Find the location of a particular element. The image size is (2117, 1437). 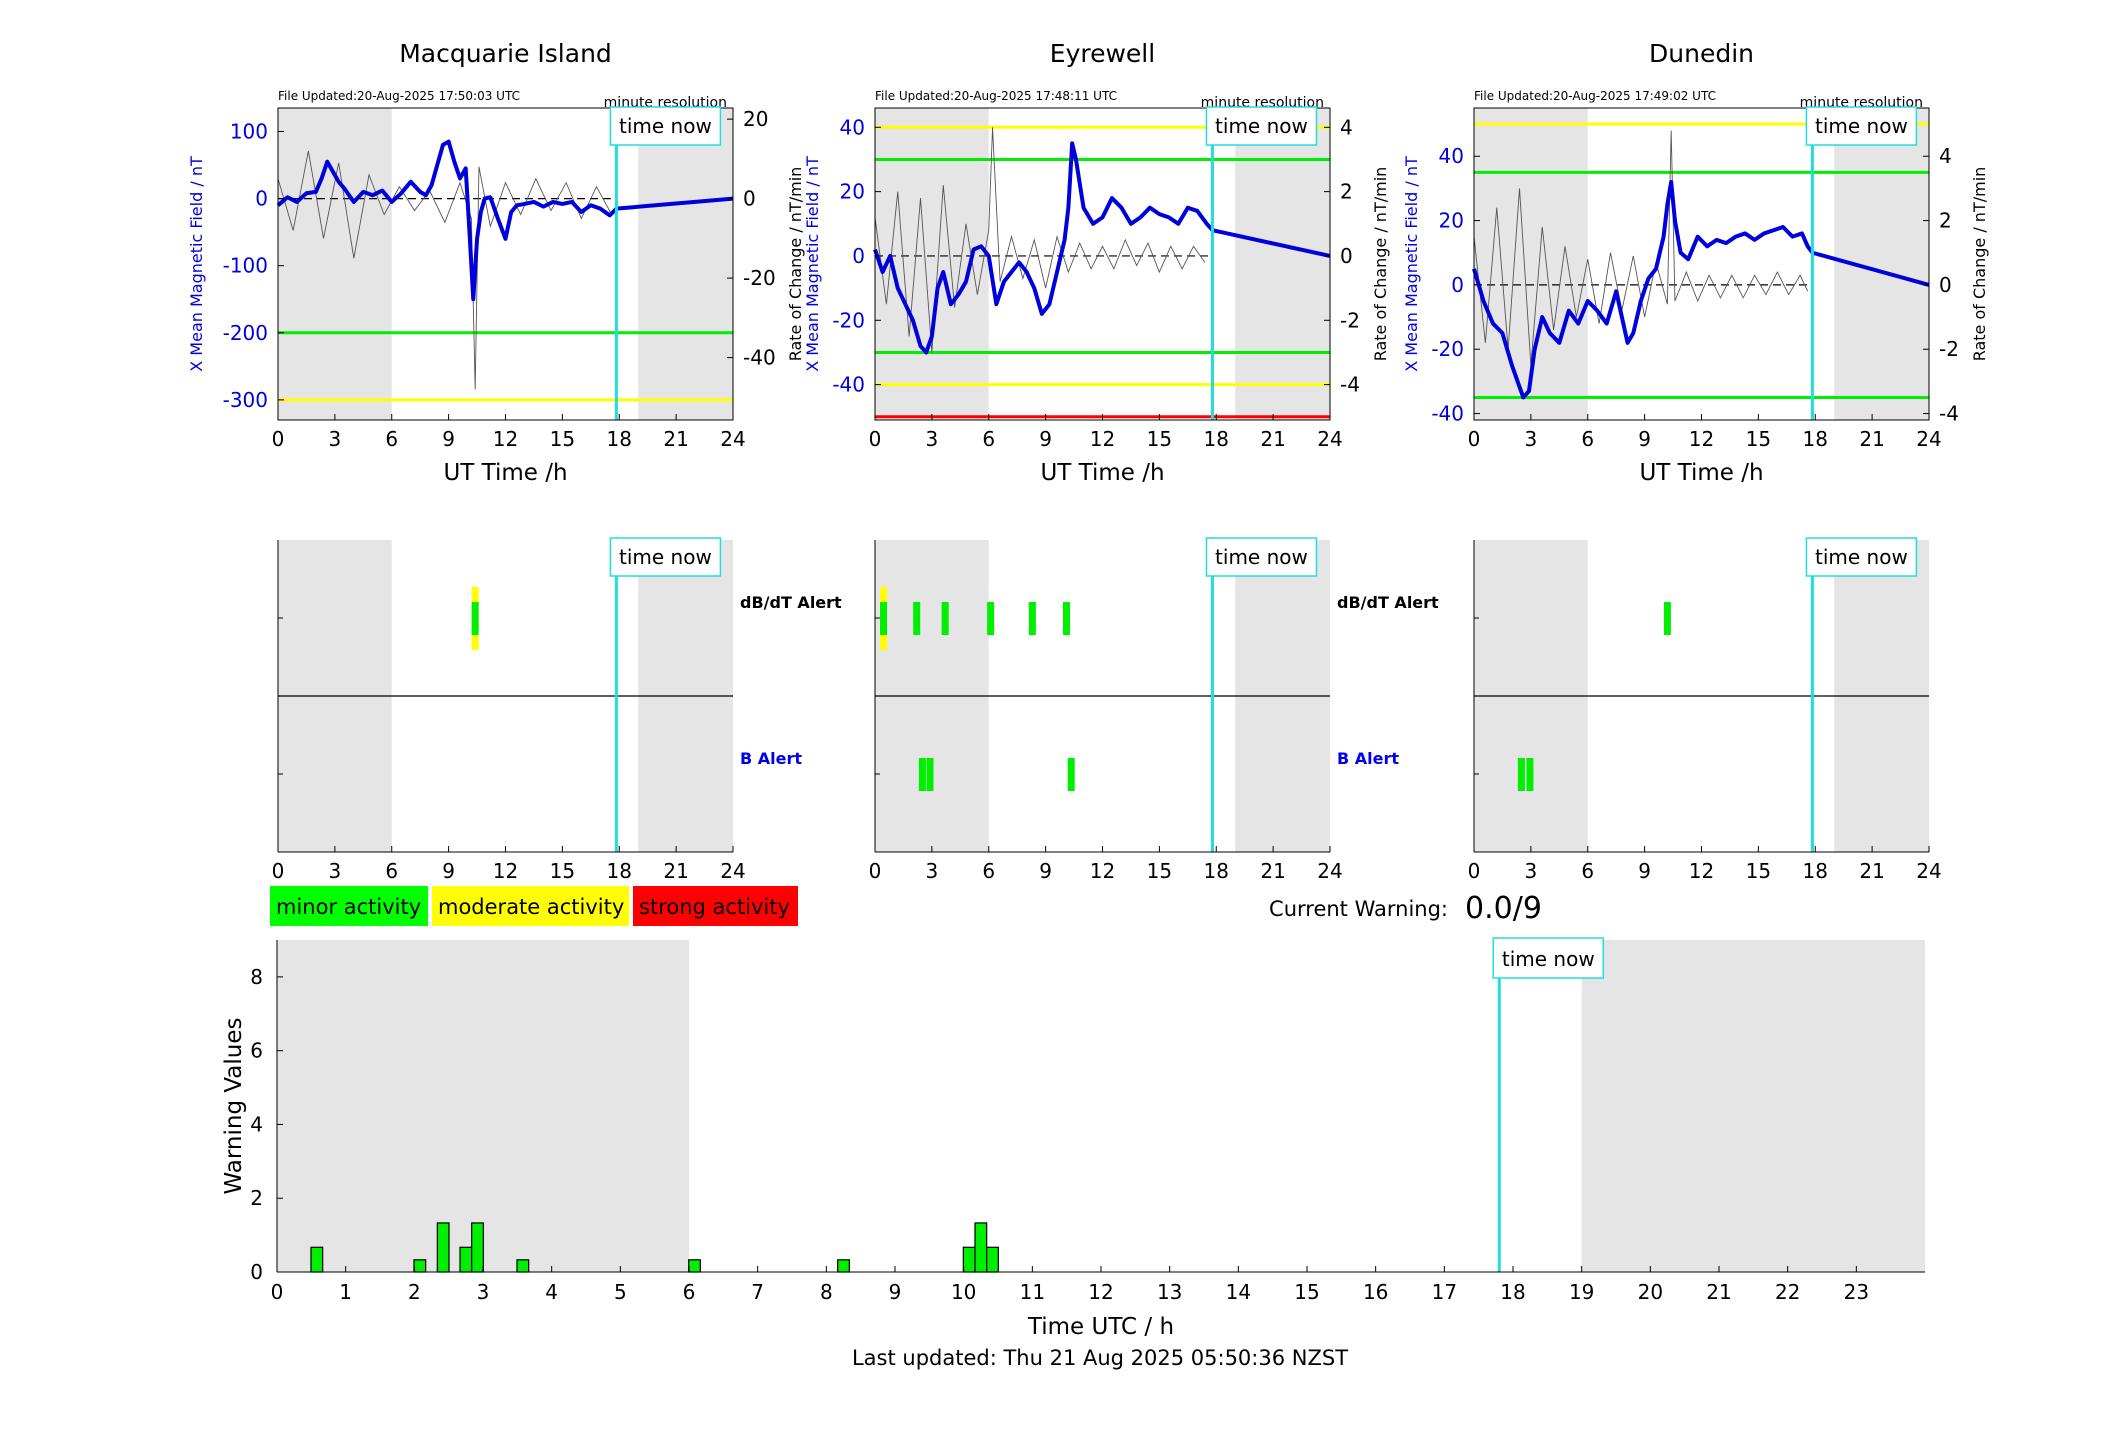

y-tick-label: 6 is located at coordinates (256, 1051).